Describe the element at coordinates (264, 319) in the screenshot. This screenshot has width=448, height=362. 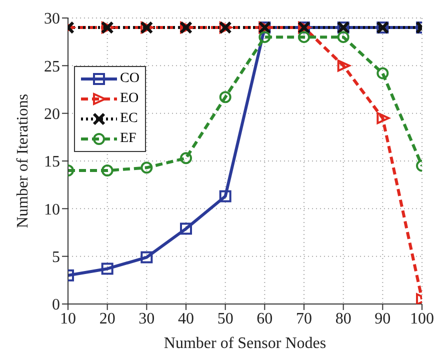
I see `x-tick-label: 60` at that location.